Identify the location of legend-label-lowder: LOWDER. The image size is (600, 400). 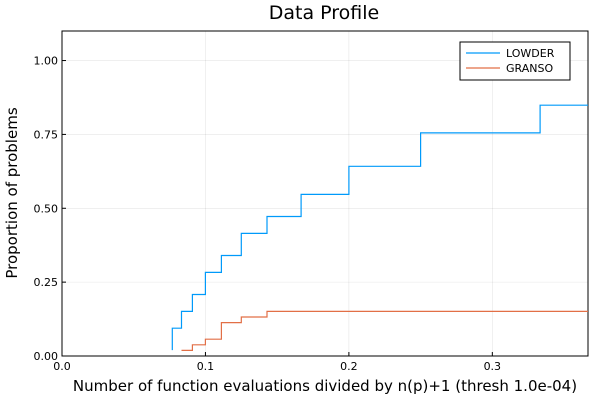
(530, 53).